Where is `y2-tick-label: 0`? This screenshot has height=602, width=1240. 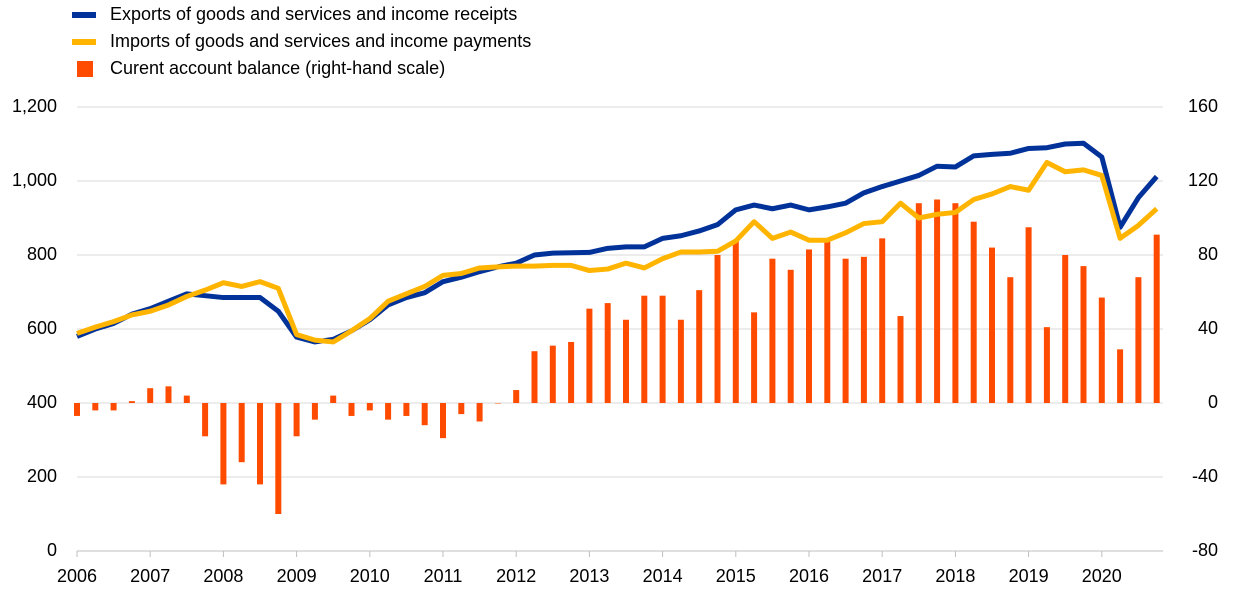
y2-tick-label: 0 is located at coordinates (1213, 402).